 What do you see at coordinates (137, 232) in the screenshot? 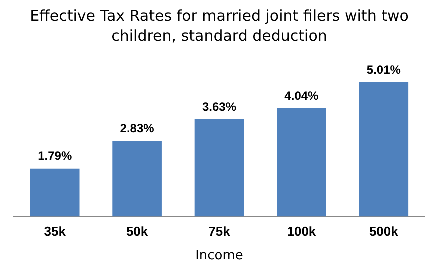
I see `x-tick-label: 50k` at bounding box center [137, 232].